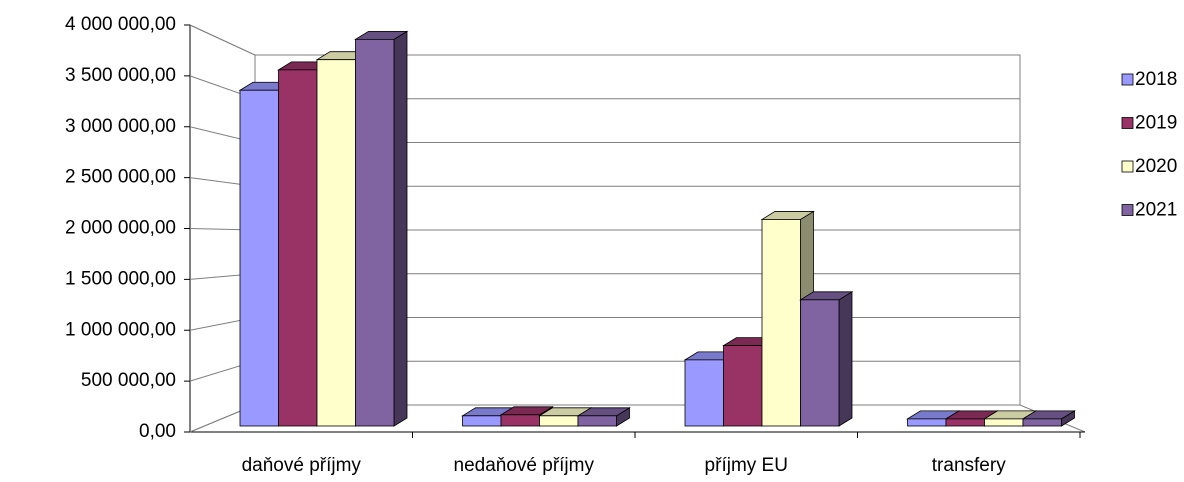 The width and height of the screenshot is (1184, 482). I want to click on y-tick-label: 500 000,00, so click(128, 380).